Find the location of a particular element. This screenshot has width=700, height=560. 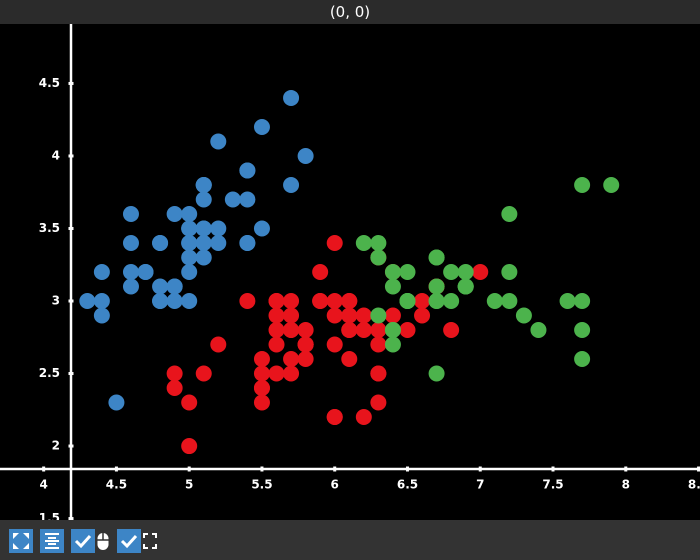

align-button is located at coordinates (52, 541).